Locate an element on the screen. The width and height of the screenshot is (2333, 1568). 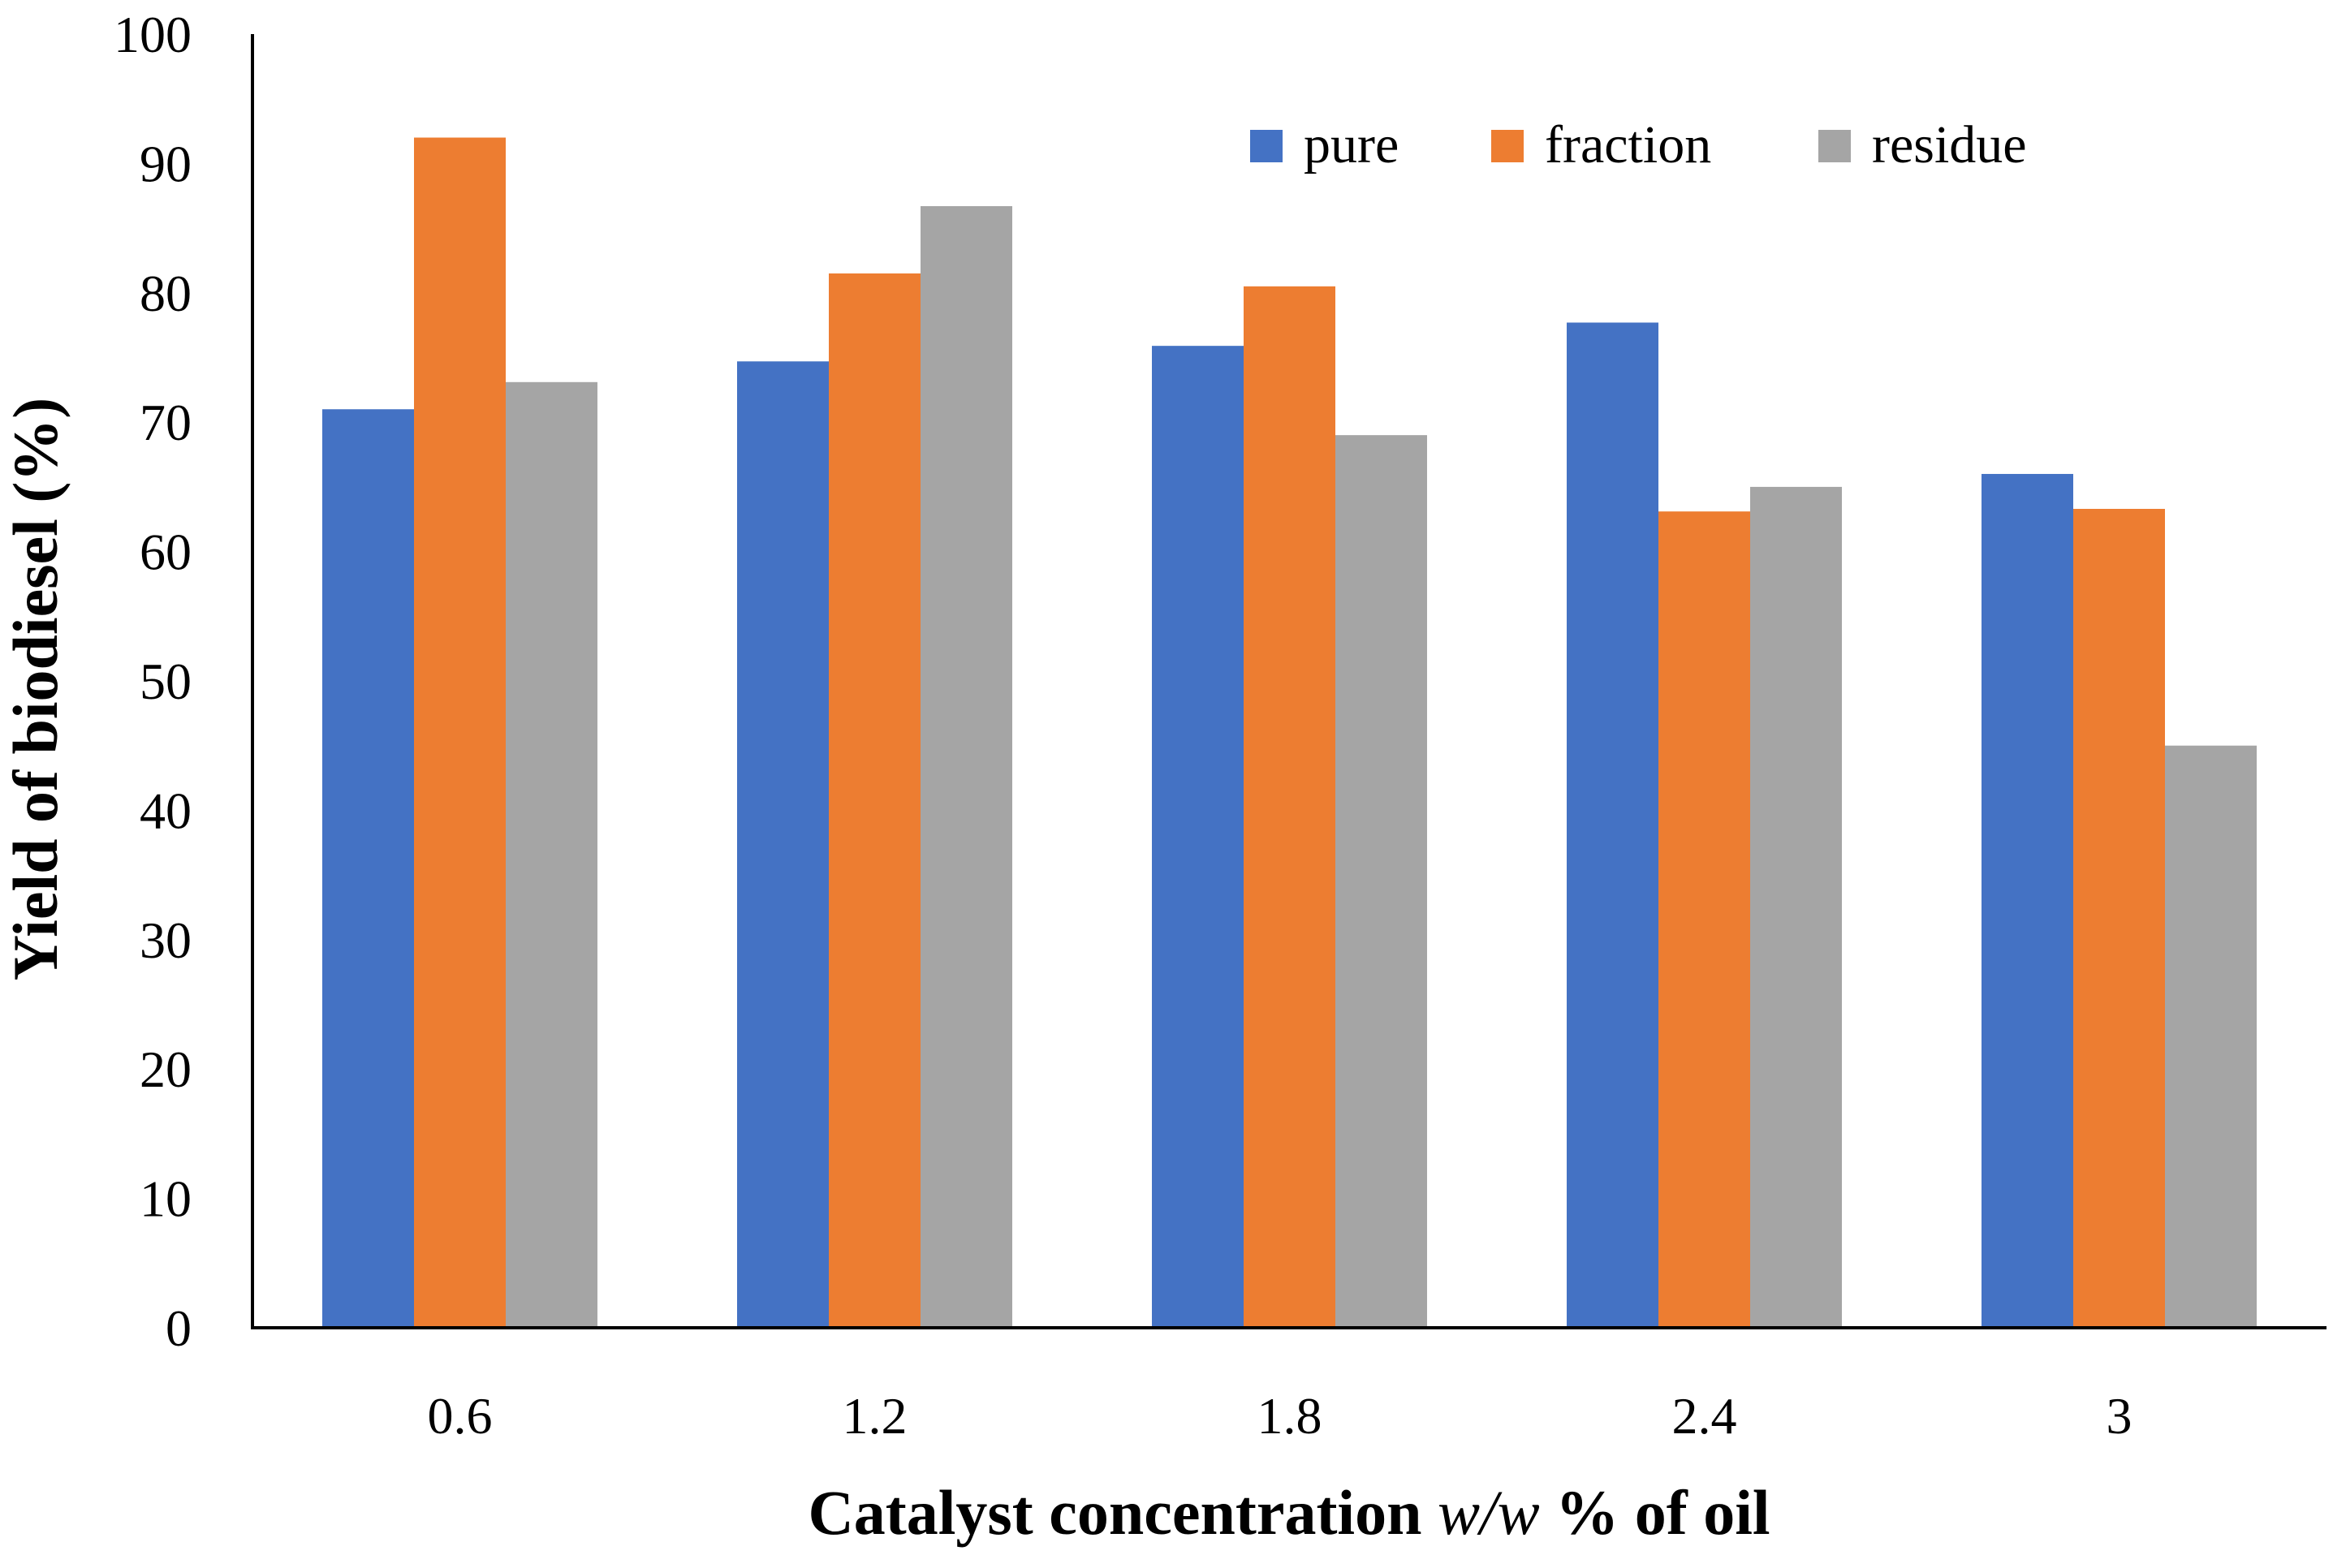
bar-residue-0.6 is located at coordinates (551, 855).